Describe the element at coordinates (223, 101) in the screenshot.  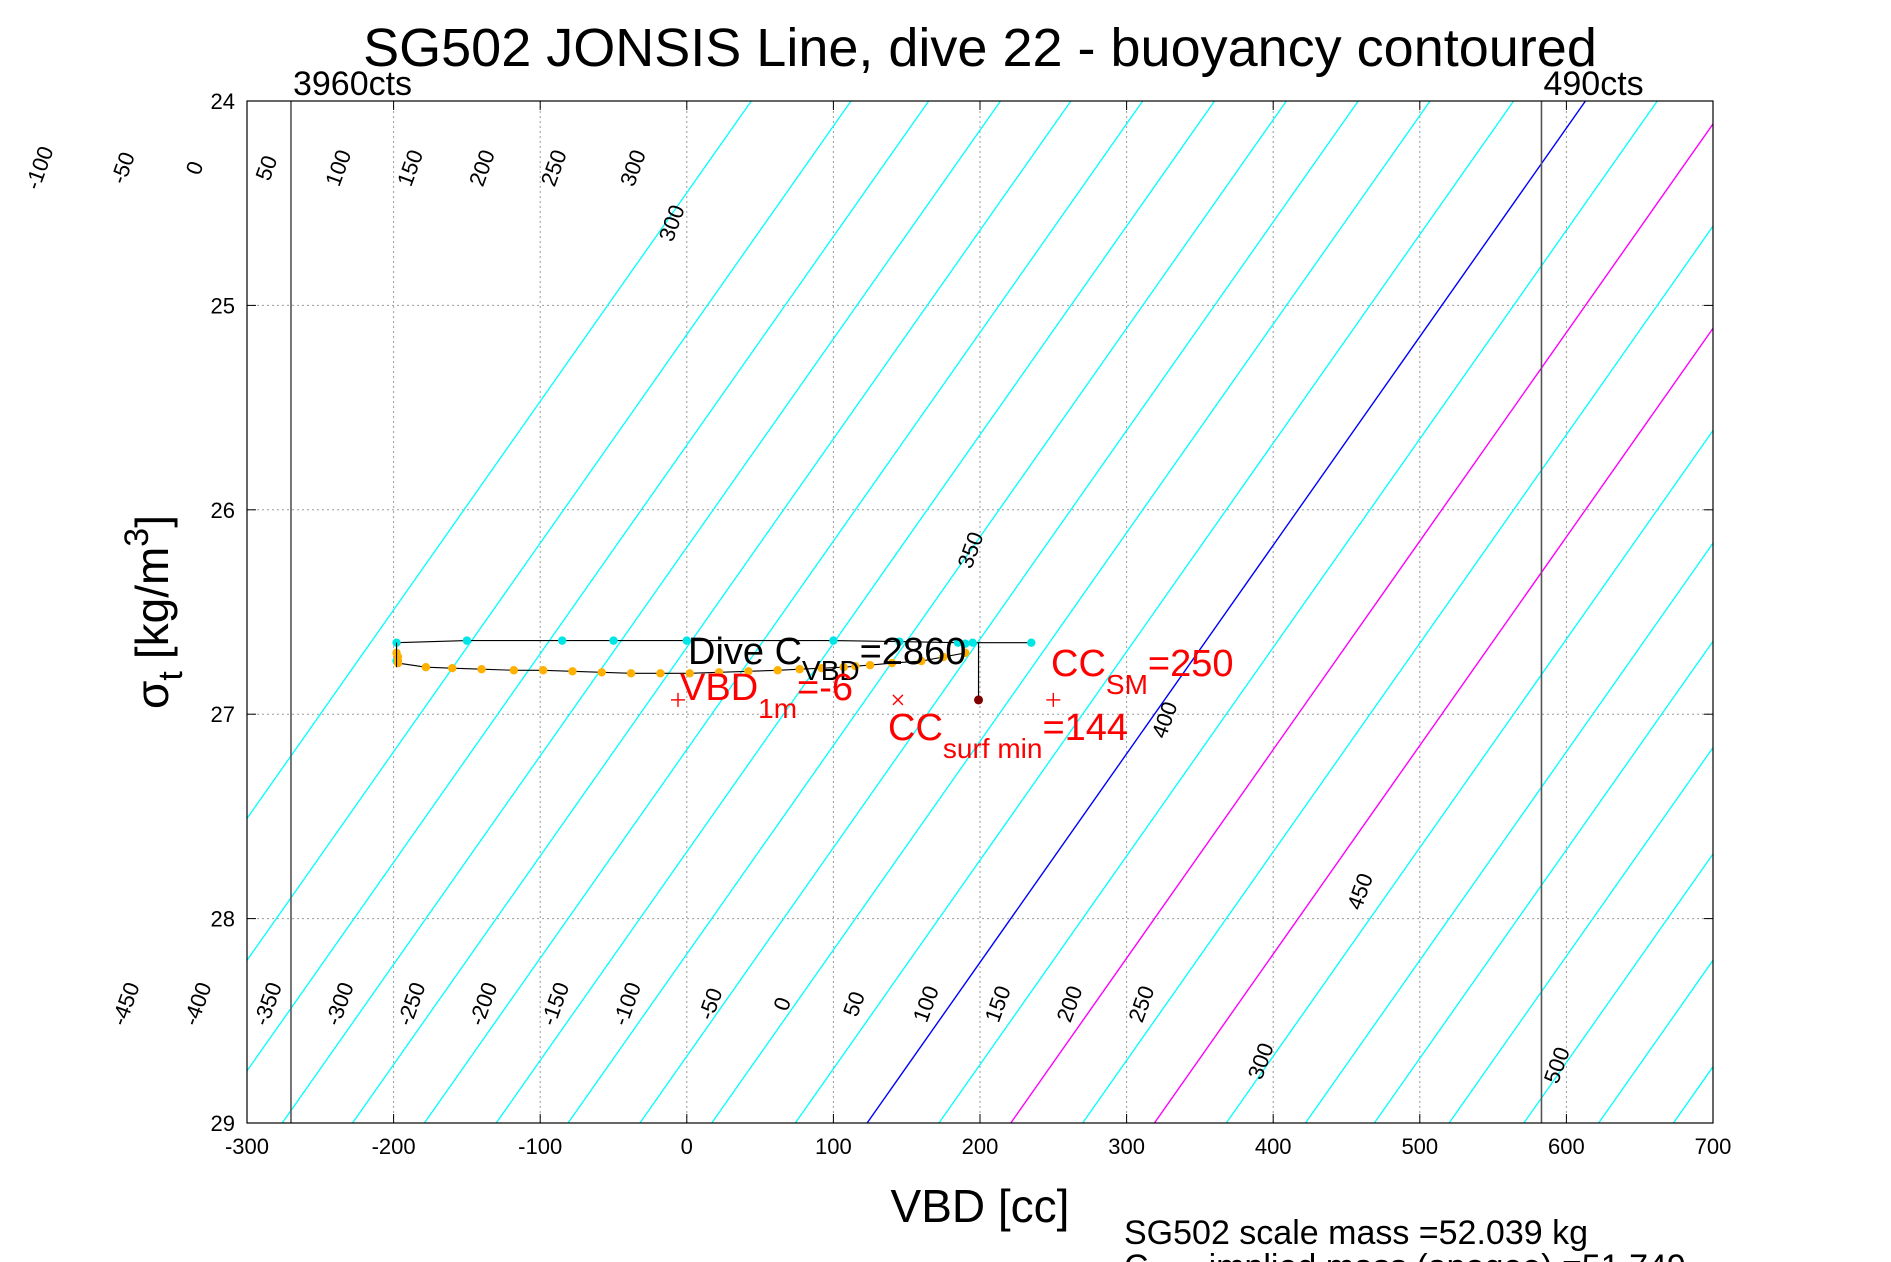
I see `y-tick-label: 24` at that location.